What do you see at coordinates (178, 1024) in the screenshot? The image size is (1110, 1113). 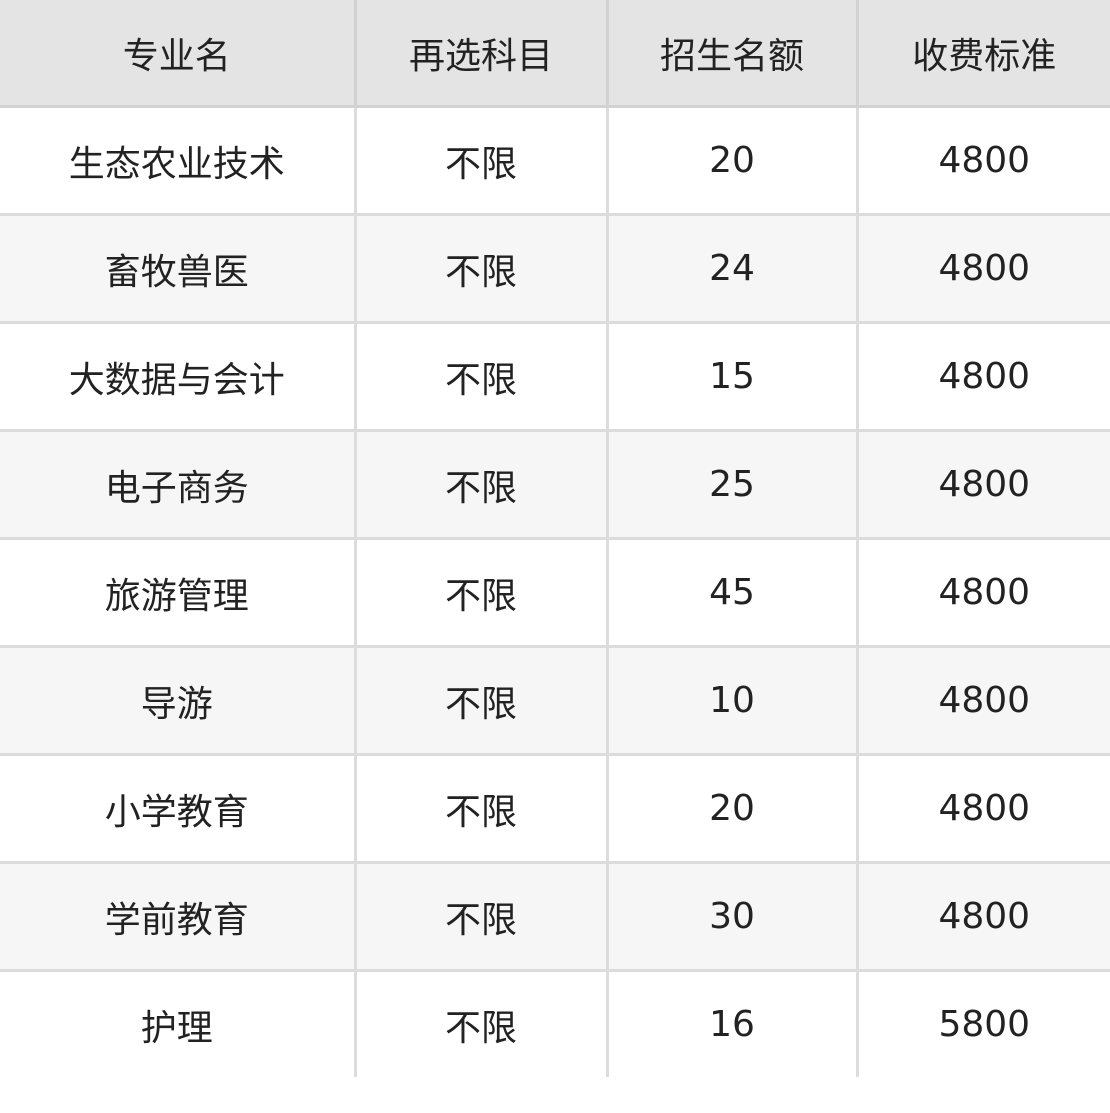 I see `cell-major: 护理` at bounding box center [178, 1024].